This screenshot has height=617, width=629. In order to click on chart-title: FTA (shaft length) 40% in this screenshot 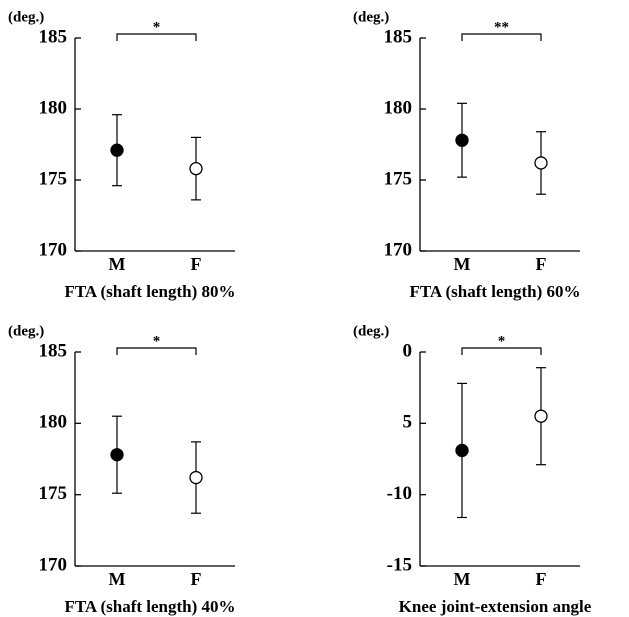, I will do `click(149, 606)`.